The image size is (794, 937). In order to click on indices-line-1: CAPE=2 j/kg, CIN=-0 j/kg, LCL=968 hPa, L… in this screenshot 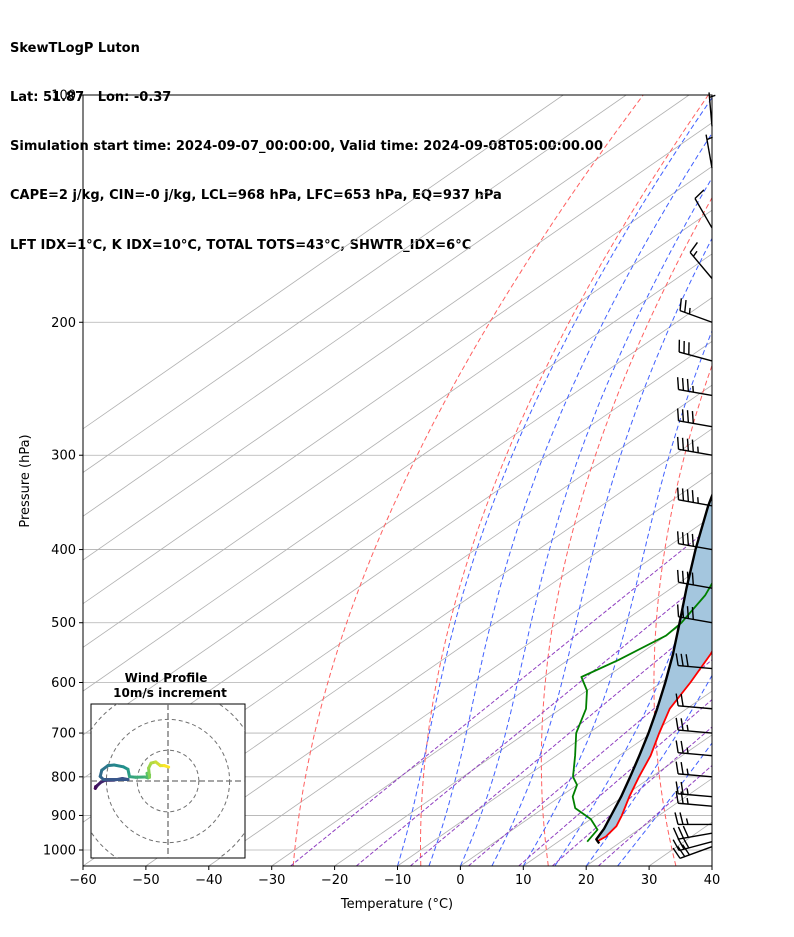, I will do `click(256, 196)`.